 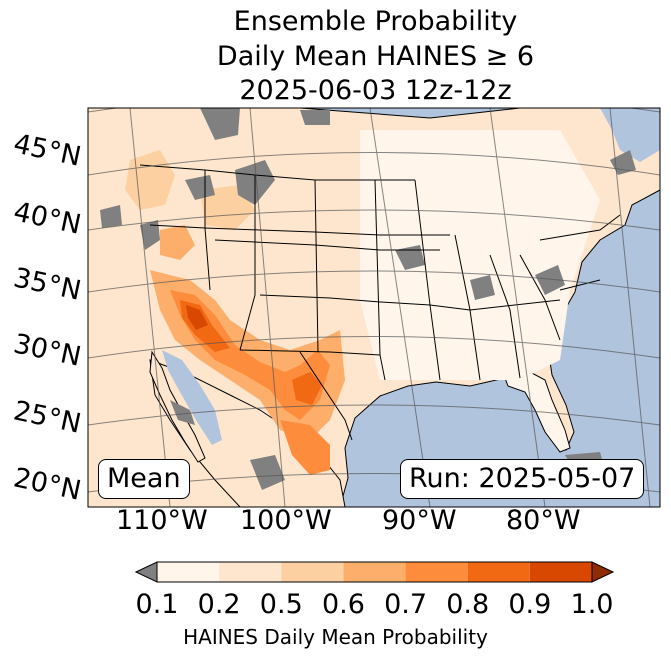 I want to click on colorbar-over-arrow, so click(x=603, y=572).